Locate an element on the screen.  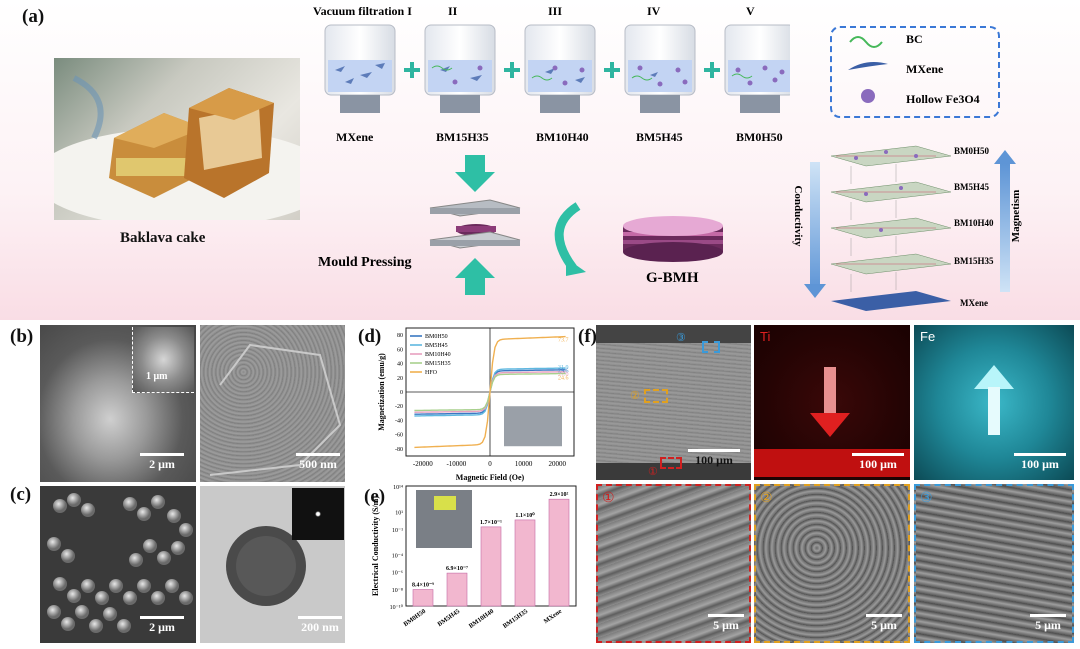
stack-label-2: BM5H45 is located at coordinates (971, 187).